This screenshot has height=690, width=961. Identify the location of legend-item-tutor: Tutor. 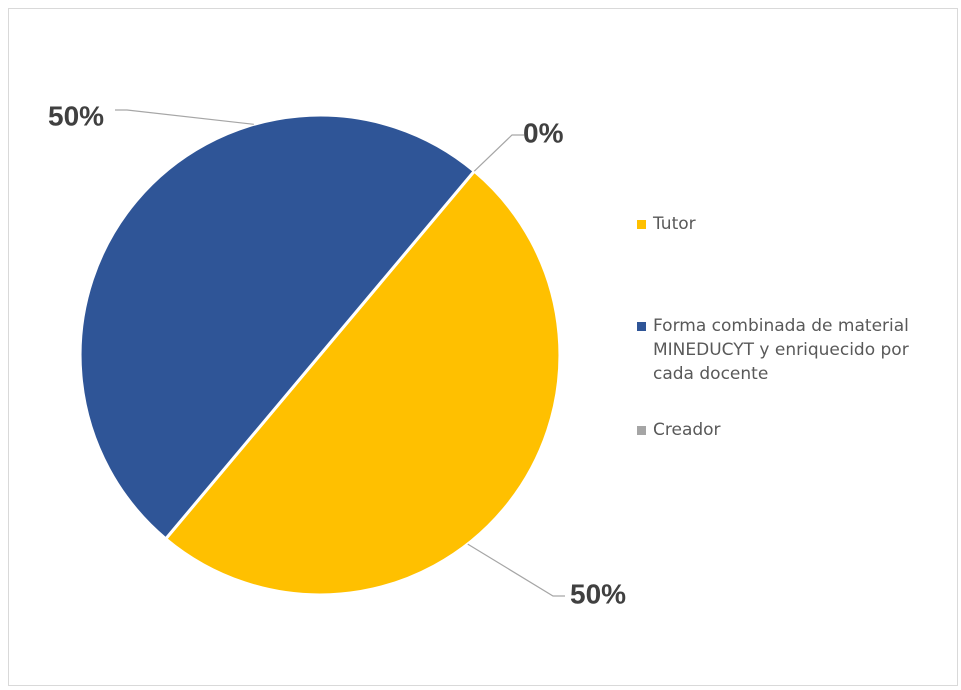
(792, 224).